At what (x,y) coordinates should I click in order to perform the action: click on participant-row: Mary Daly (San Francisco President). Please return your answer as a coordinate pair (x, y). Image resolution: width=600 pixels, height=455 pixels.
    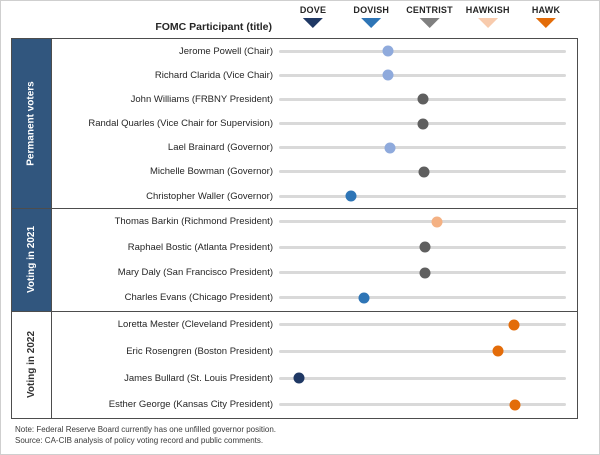
    Looking at the image, I should click on (314, 272).